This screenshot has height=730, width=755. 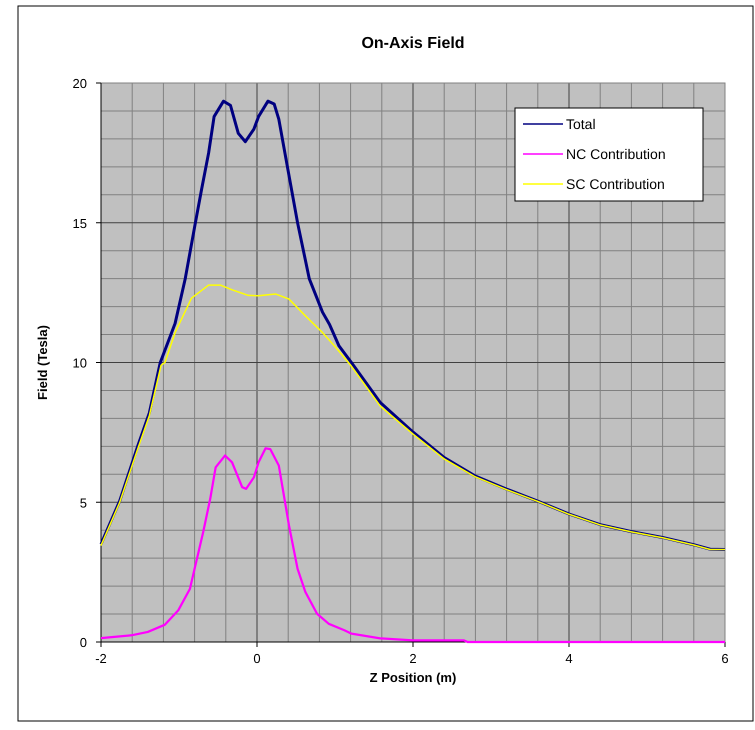 I want to click on x-tick-label: 4, so click(x=569, y=658).